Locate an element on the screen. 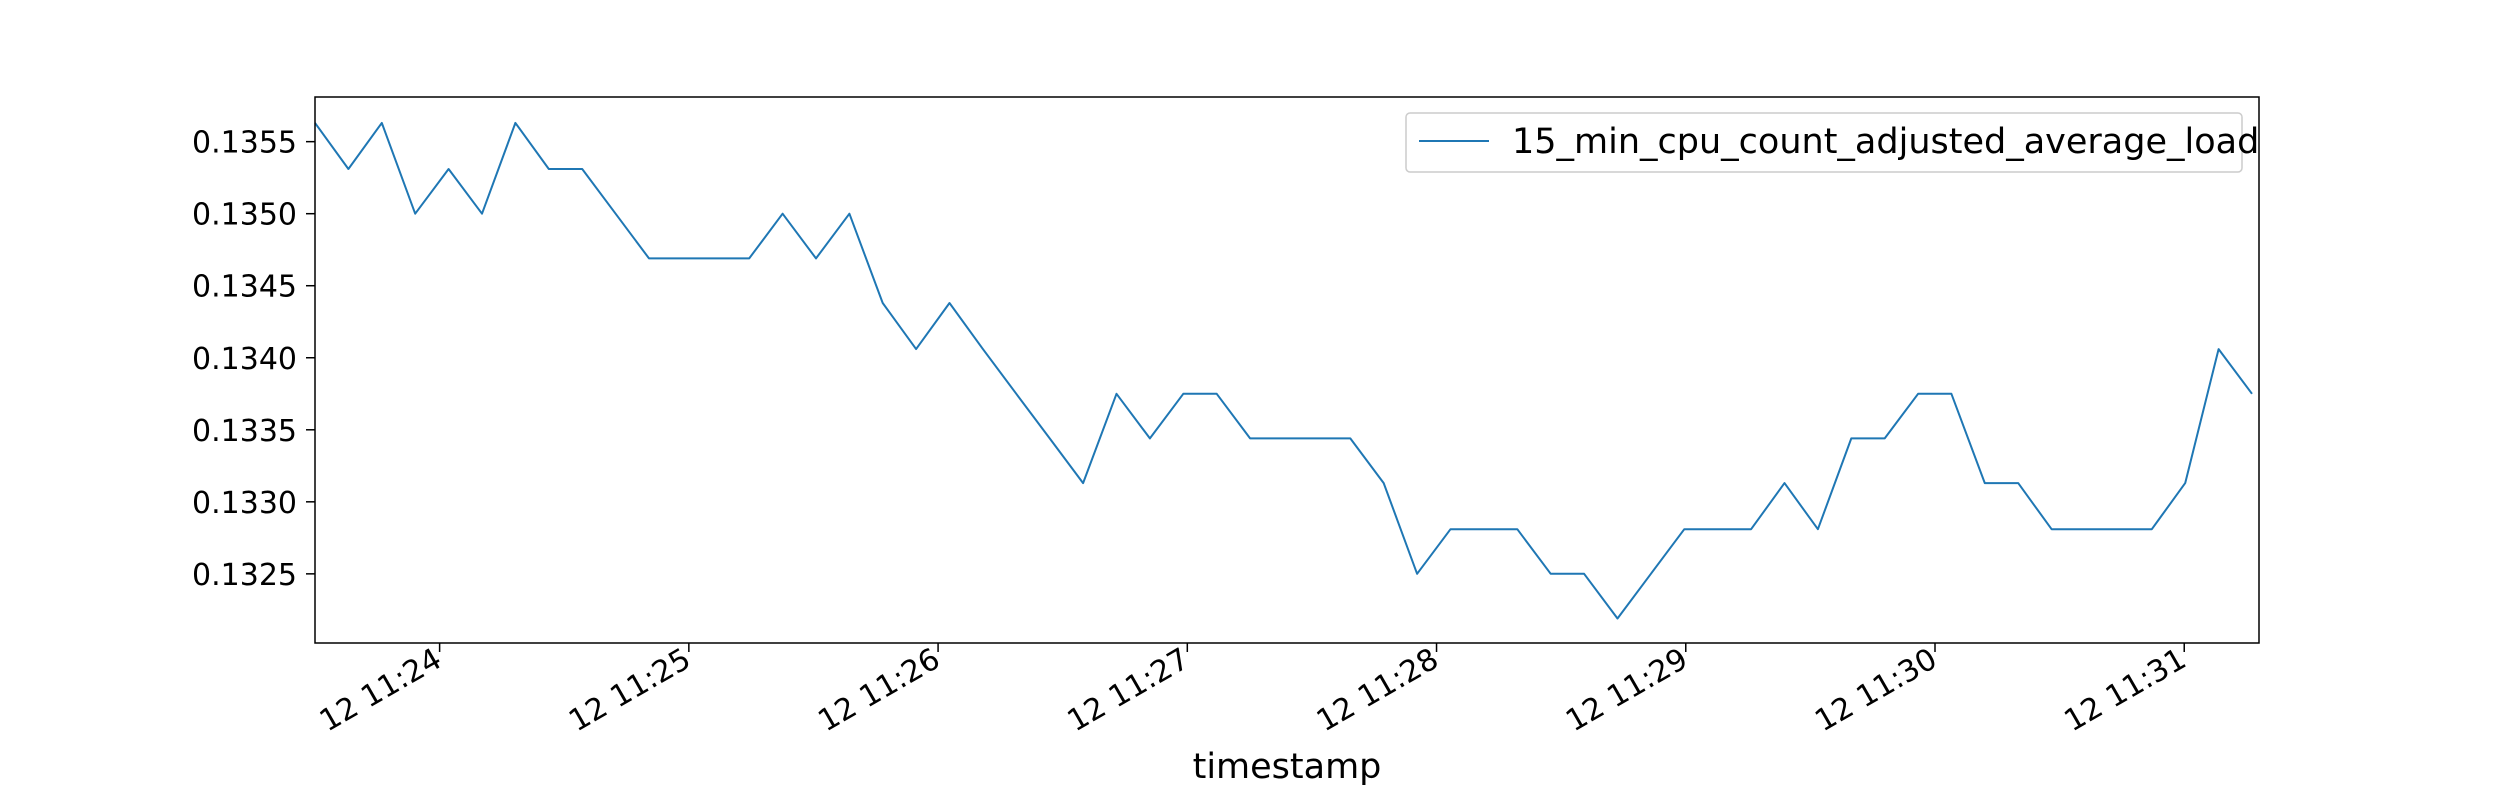 The image size is (2500, 800). y-tick-label: 0.1340 is located at coordinates (244, 359).